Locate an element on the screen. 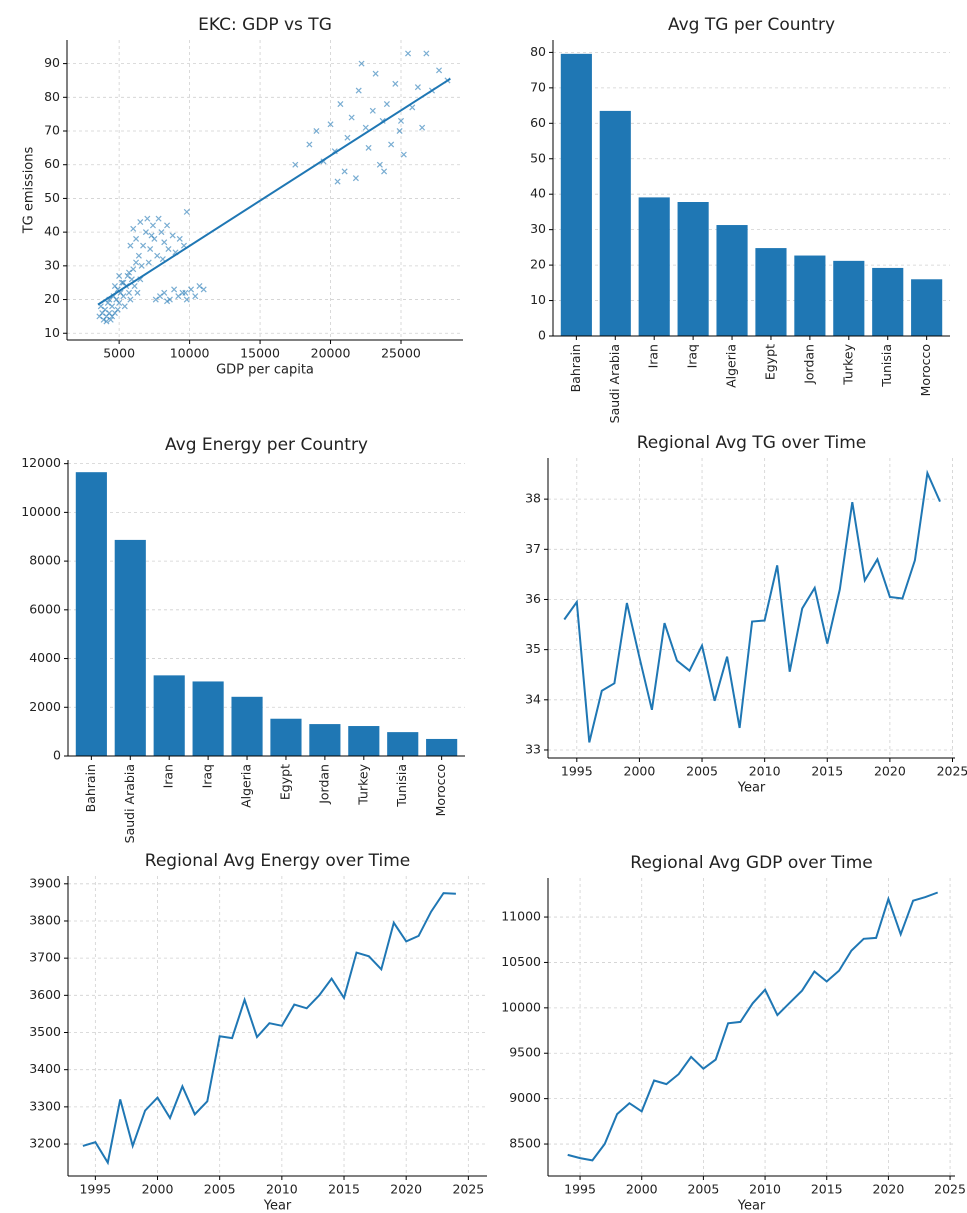  line is located at coordinates (269, 1029).